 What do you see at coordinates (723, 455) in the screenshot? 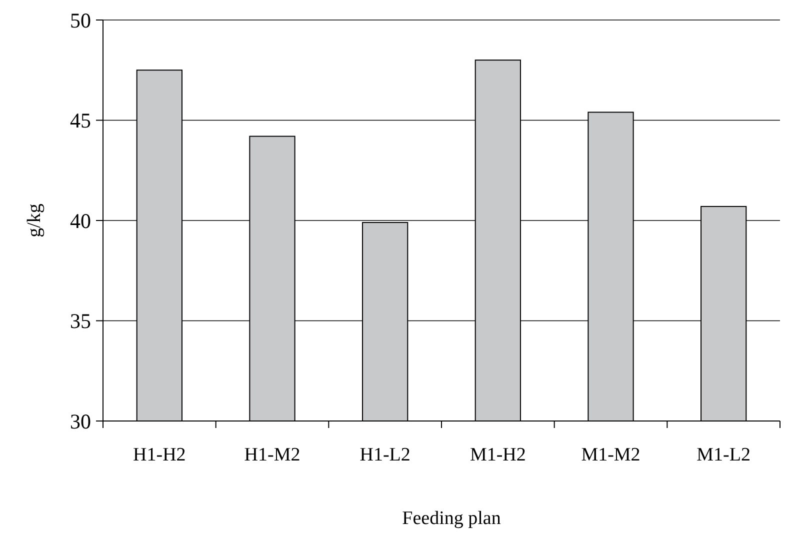
I see `x-tick-label: M1-L2` at bounding box center [723, 455].